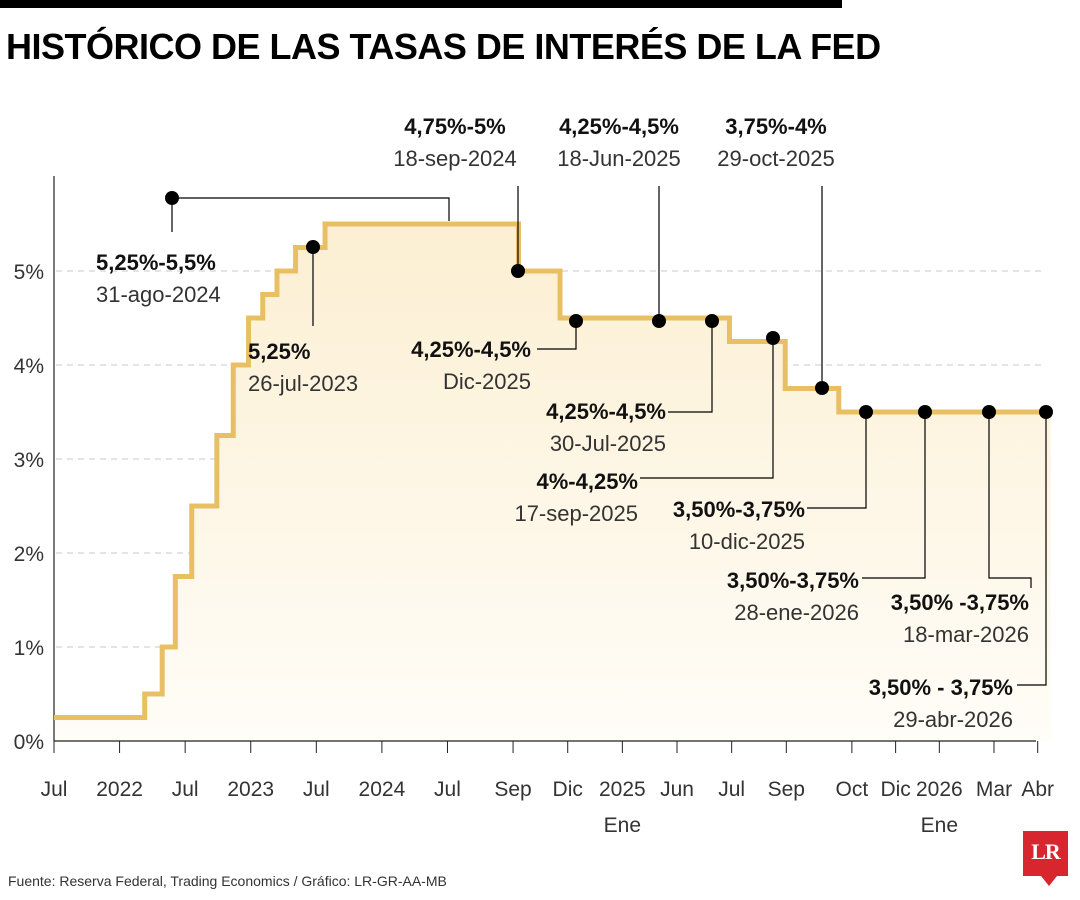  I want to click on y-tick-label: 1%, so click(29, 648).